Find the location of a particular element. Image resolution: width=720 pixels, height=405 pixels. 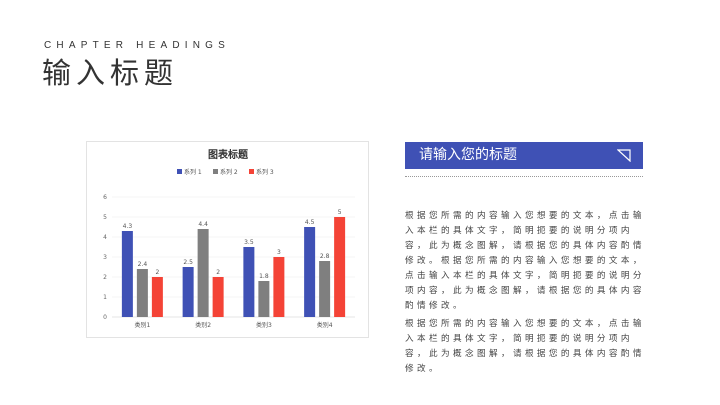

y-tick-label: 2 is located at coordinates (105, 277).